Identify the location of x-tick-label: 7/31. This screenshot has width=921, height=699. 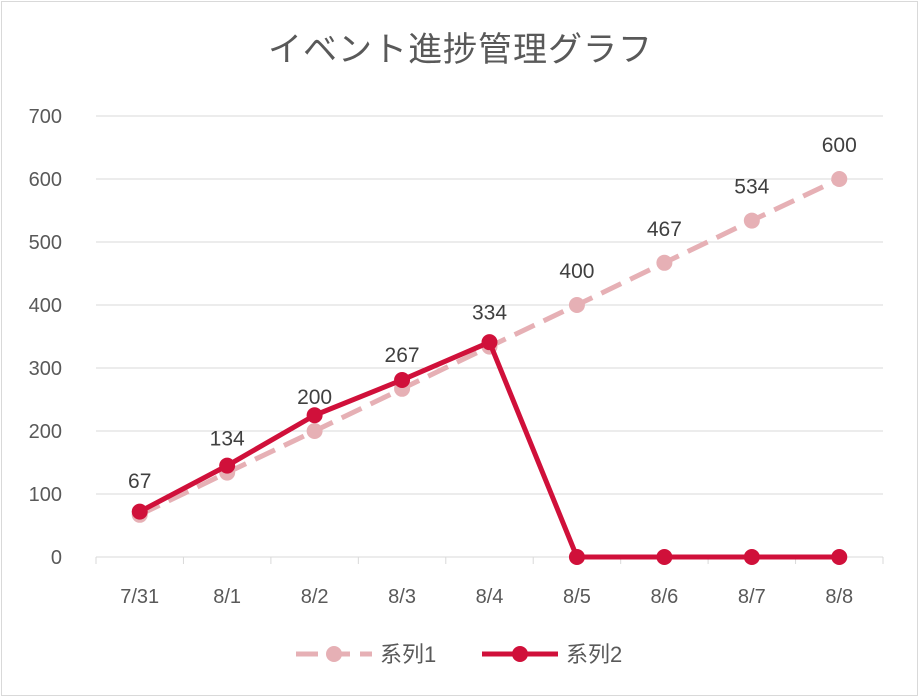
(139, 597).